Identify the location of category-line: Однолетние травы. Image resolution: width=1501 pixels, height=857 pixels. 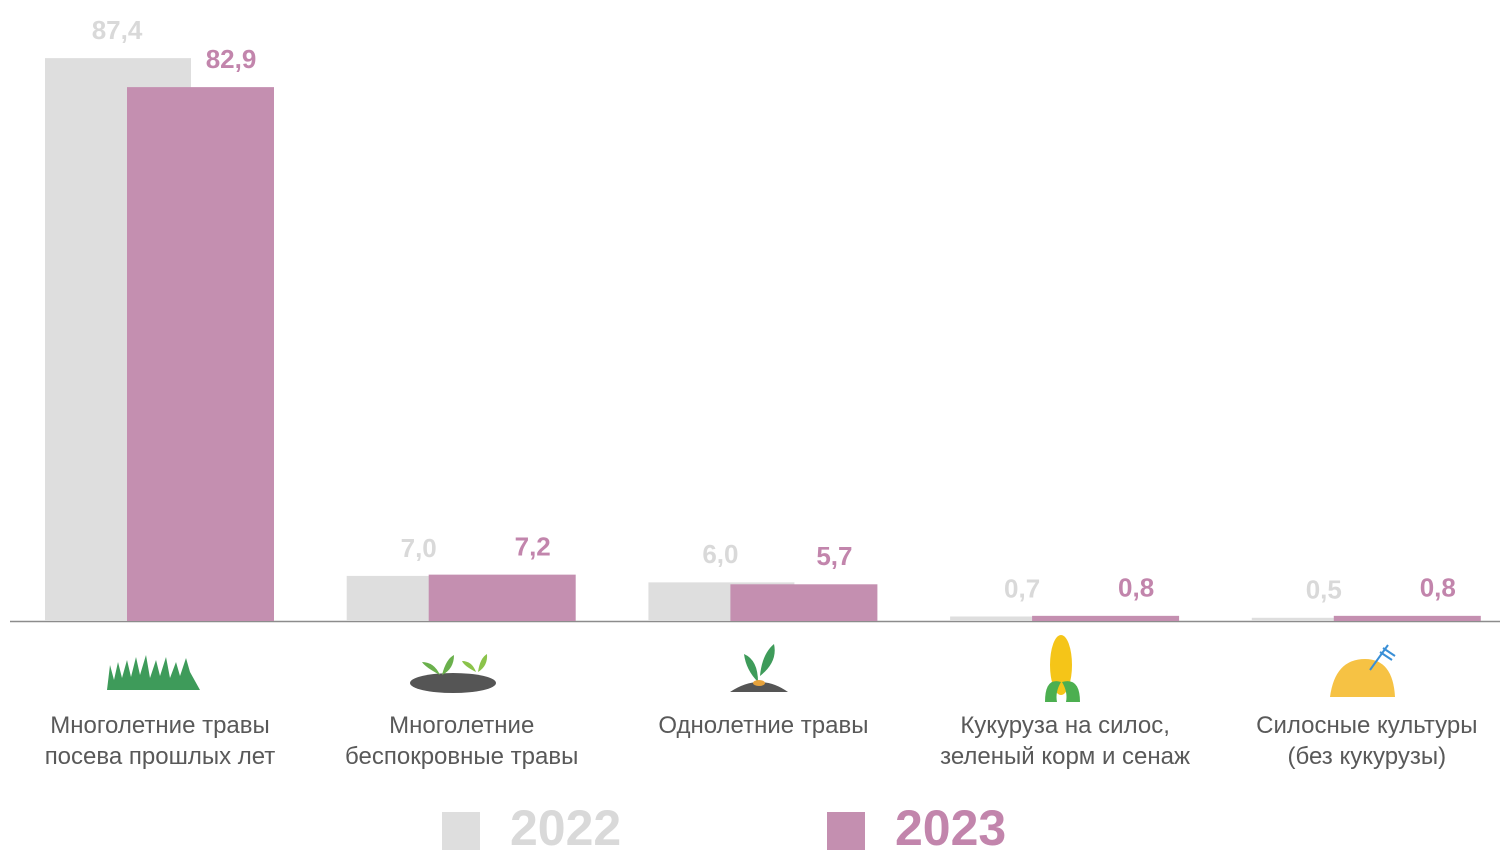
(763, 725).